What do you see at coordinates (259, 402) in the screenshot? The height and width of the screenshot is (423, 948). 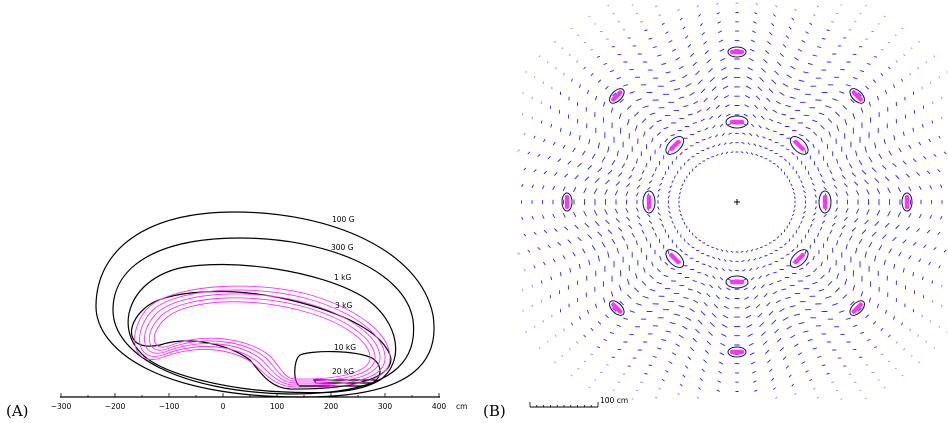 I see `x-axis: −300 −200 −100 0 100 200 300 400 cm` at bounding box center [259, 402].